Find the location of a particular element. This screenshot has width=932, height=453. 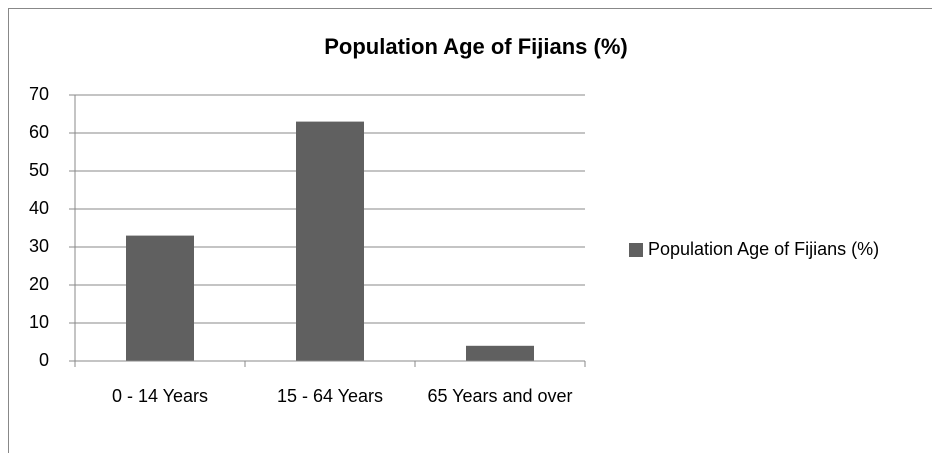

x-tick-label: 0 - 14 Years is located at coordinates (160, 396).